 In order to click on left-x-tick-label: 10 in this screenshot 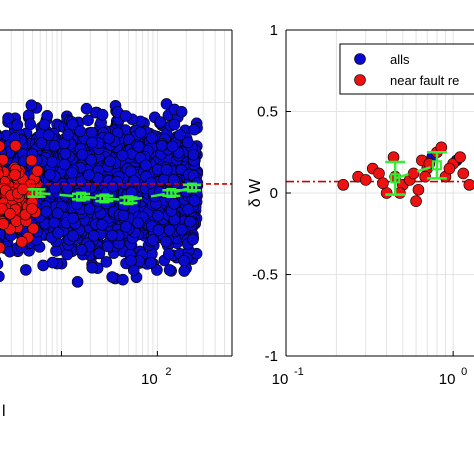, I will do `click(149, 379)`.